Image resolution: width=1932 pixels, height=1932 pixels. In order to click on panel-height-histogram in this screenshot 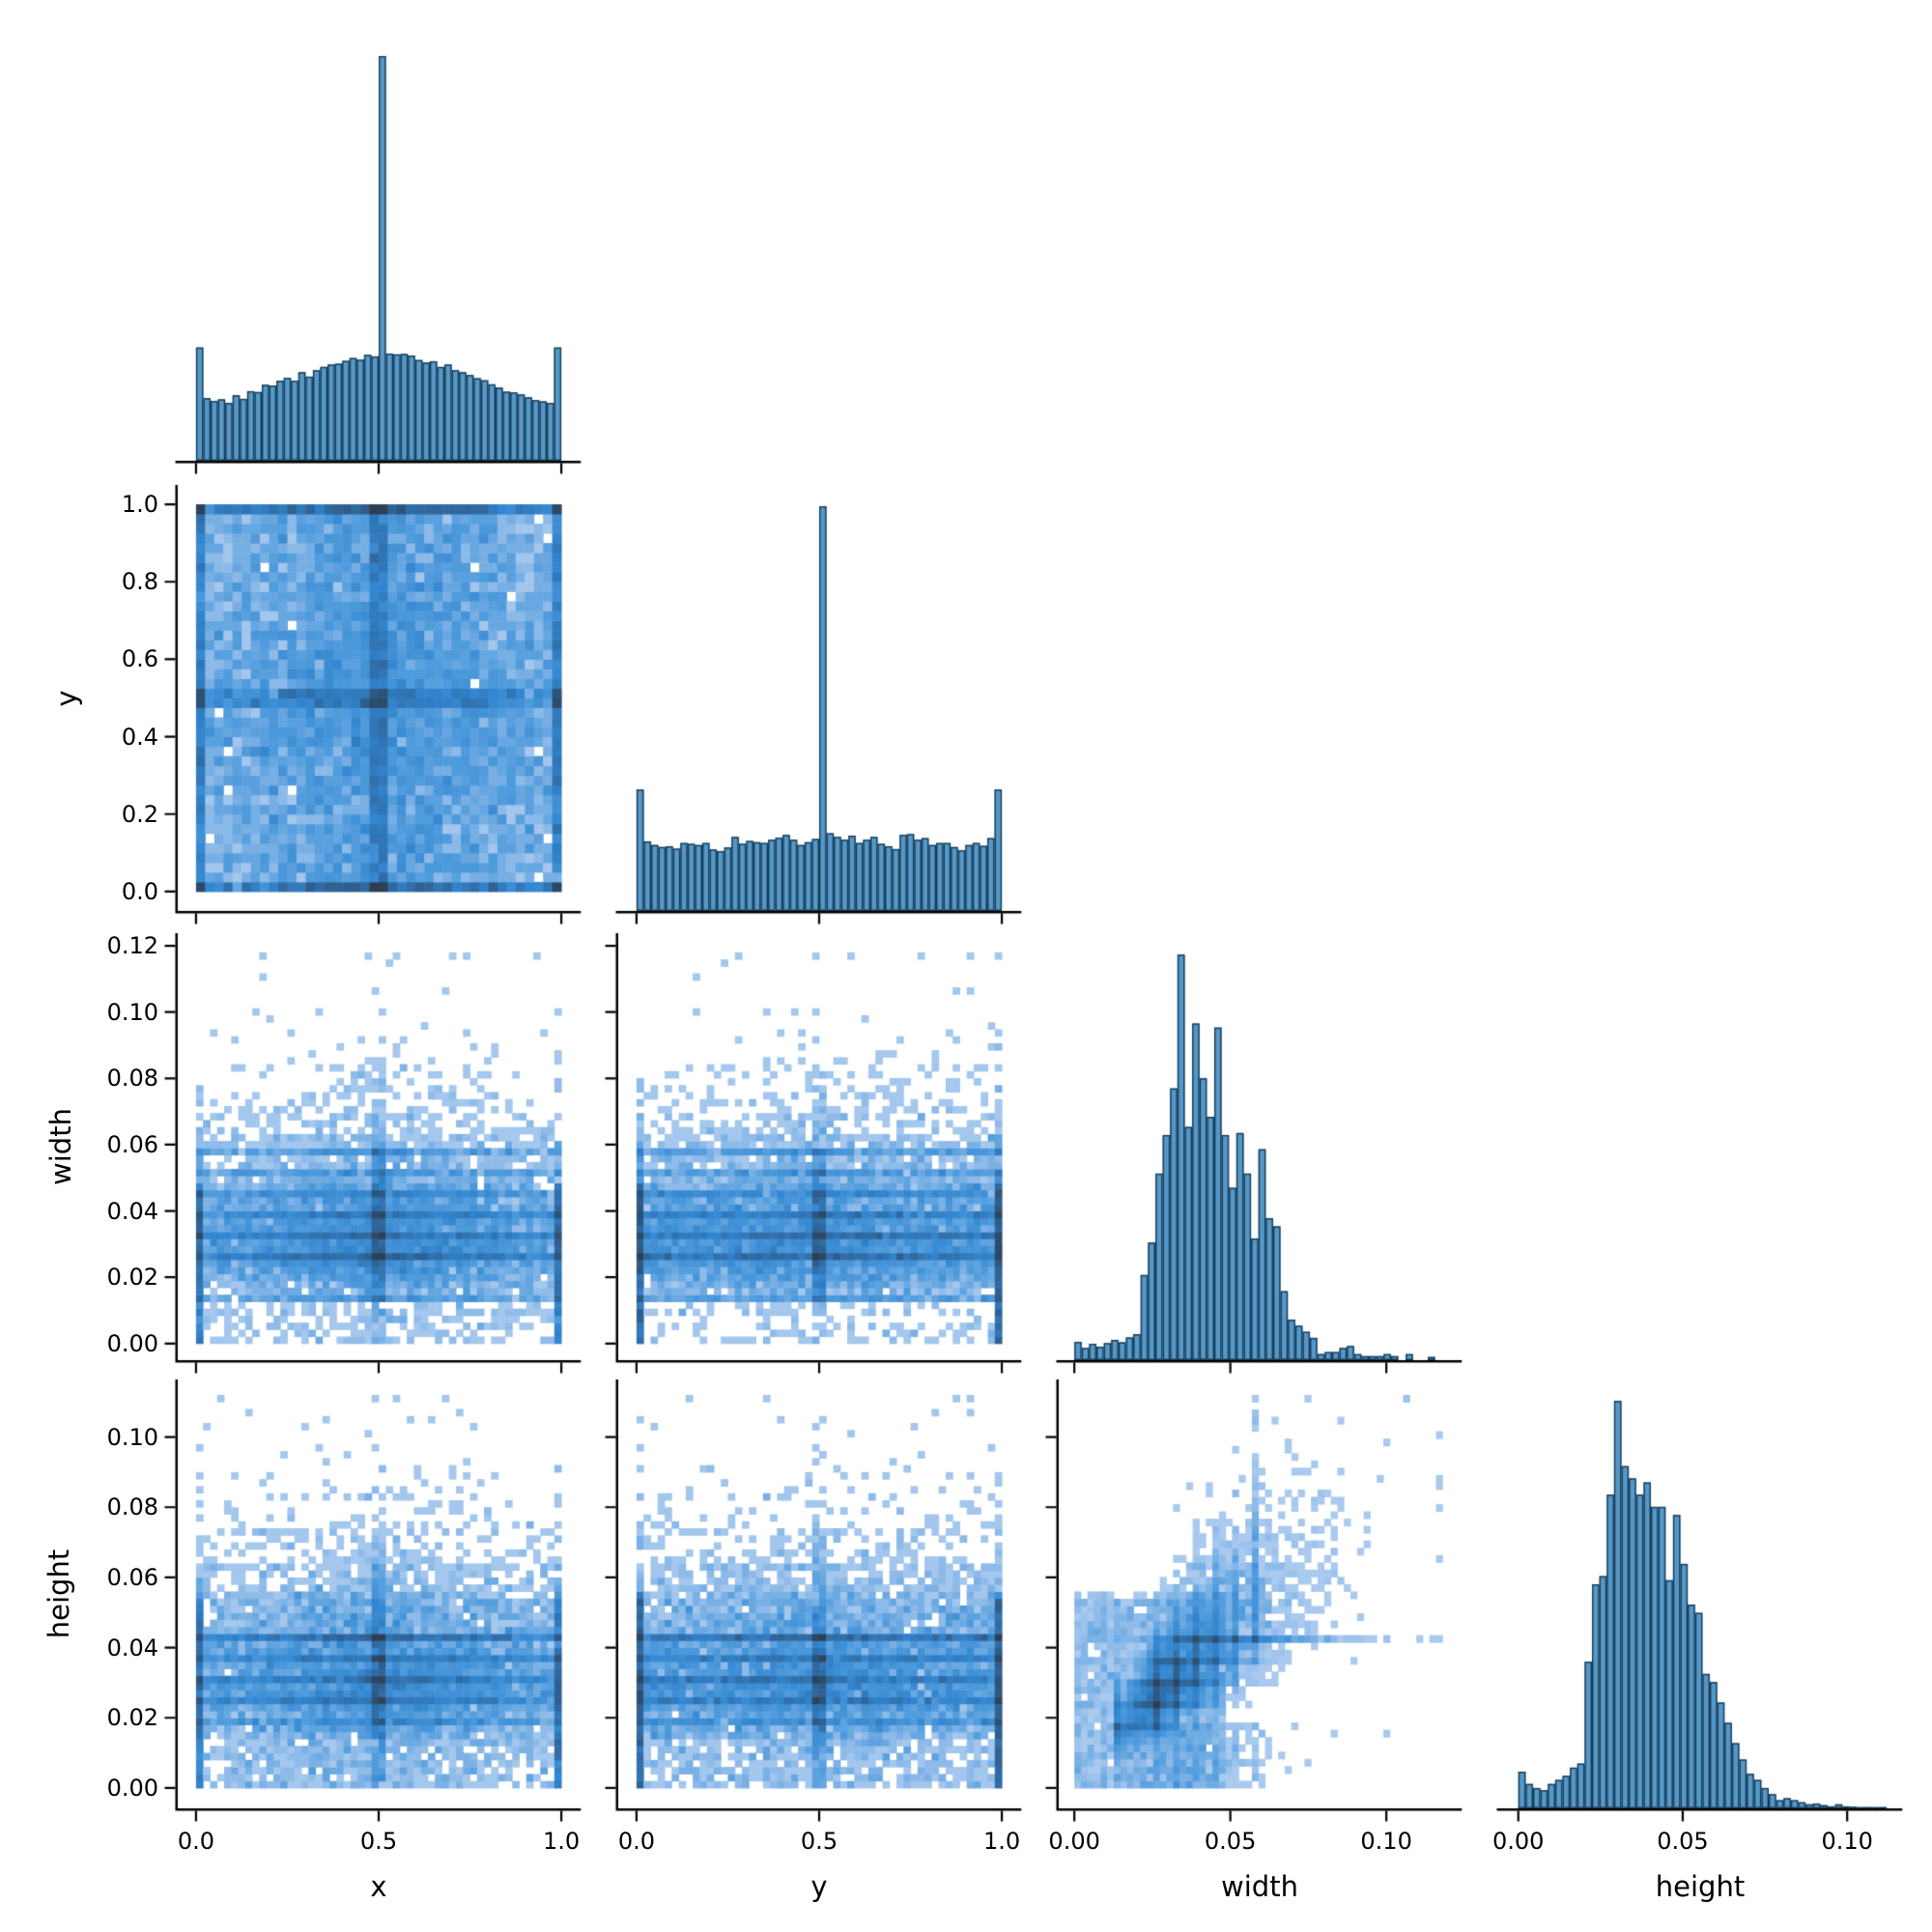, I will do `click(1700, 1593)`.